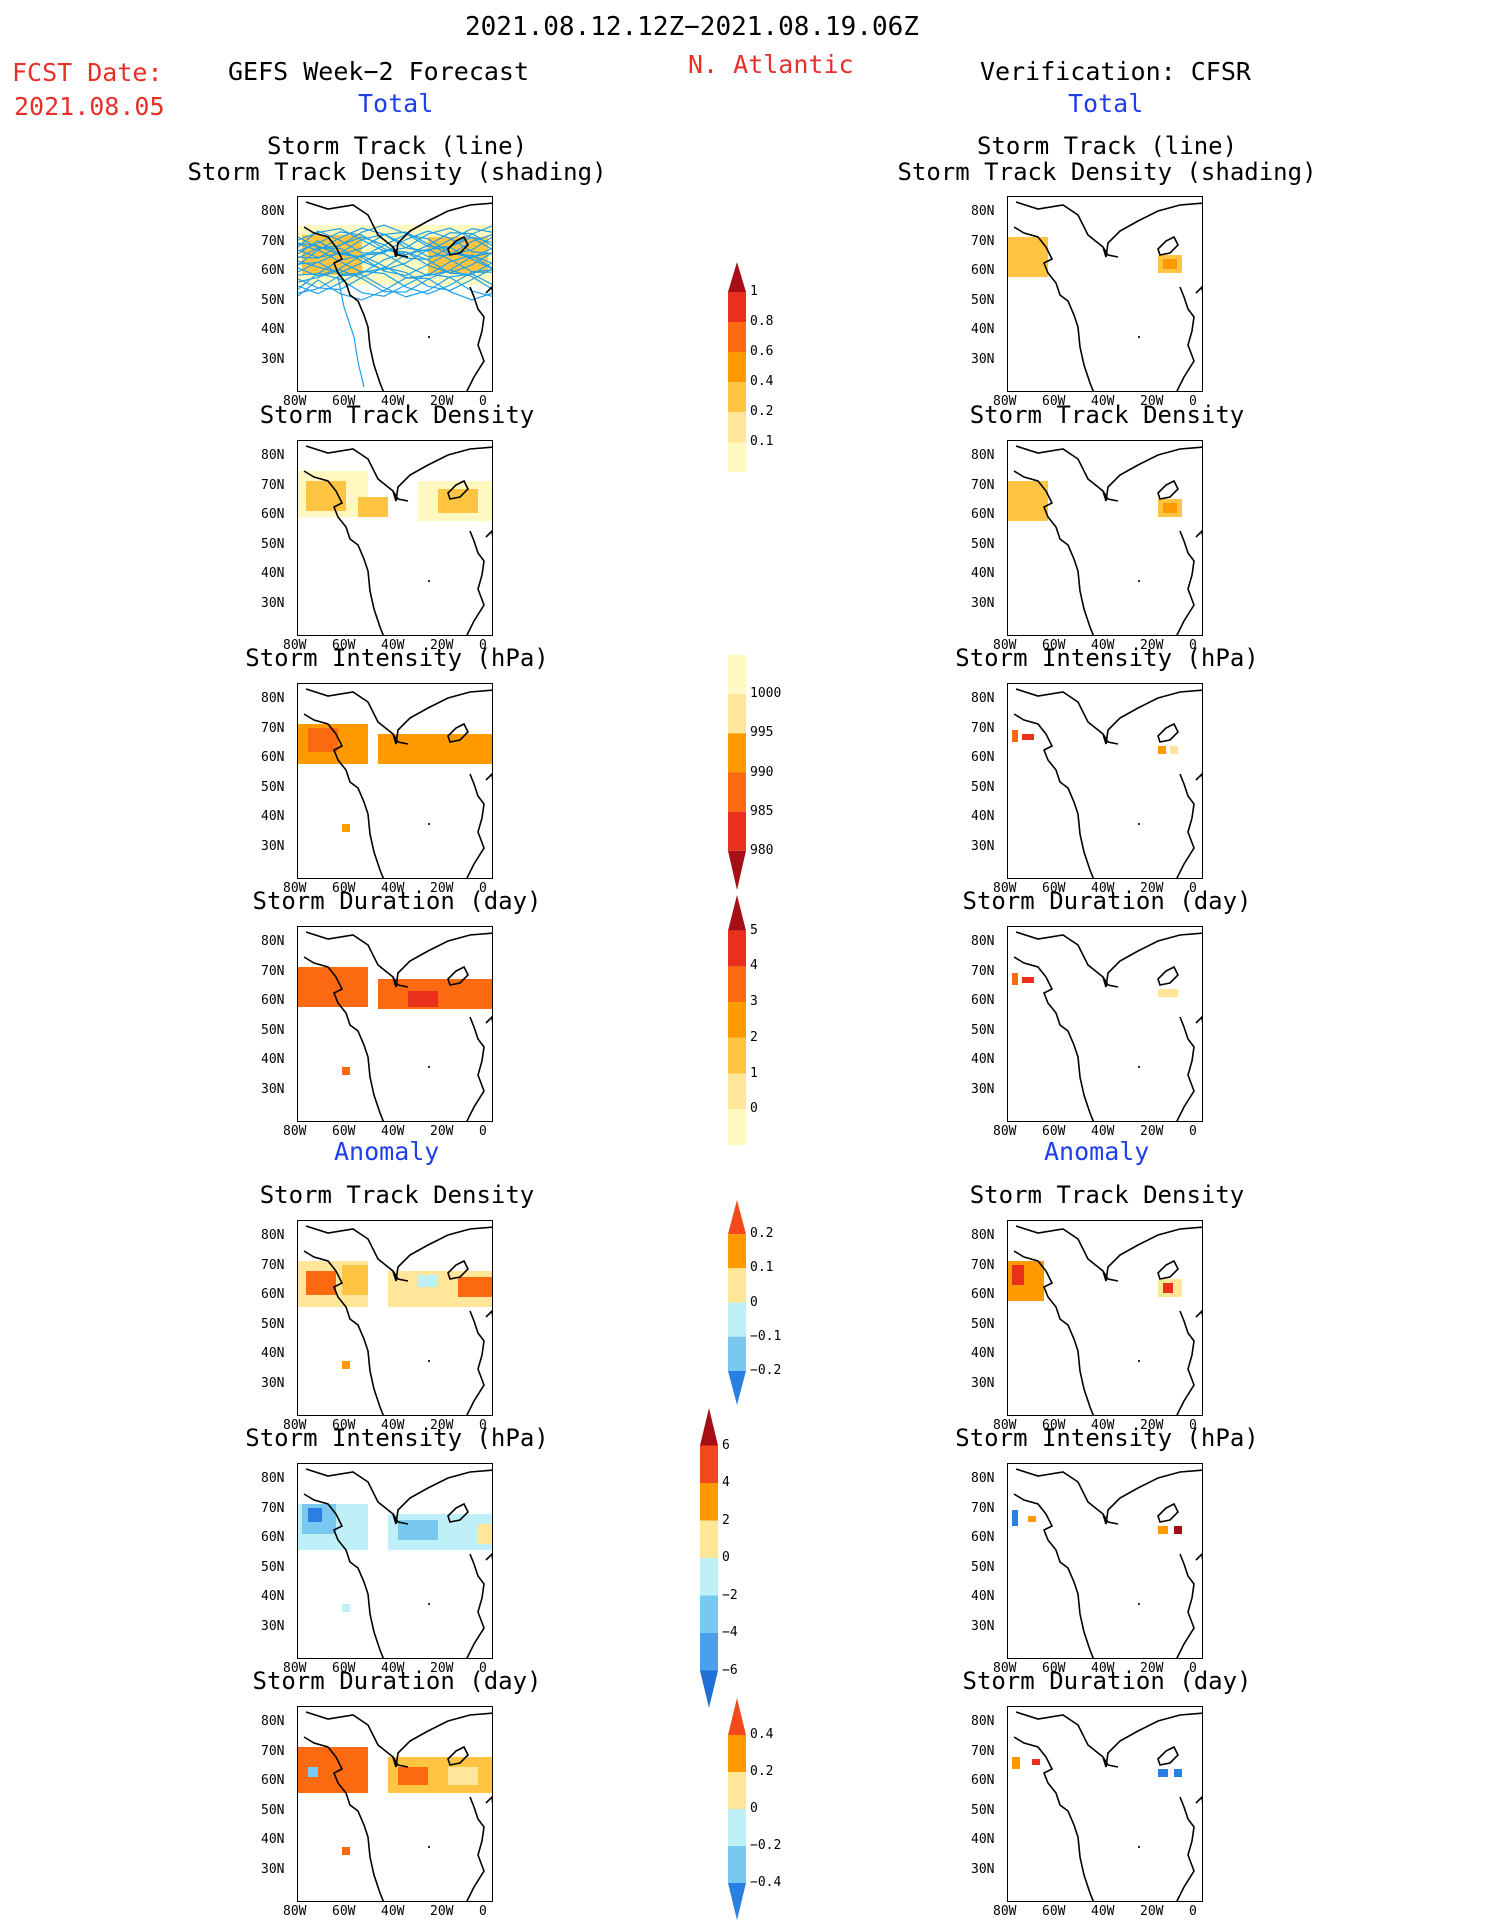  Describe the element at coordinates (762, 351) in the screenshot. I see `colorbar-label: 0.6` at that location.